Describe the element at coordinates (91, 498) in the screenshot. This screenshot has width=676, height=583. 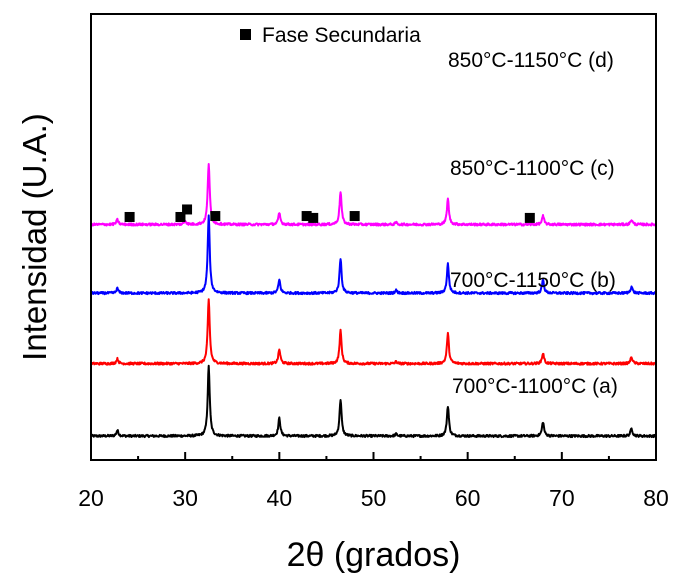
I see `x-tick-label-20: 20` at that location.